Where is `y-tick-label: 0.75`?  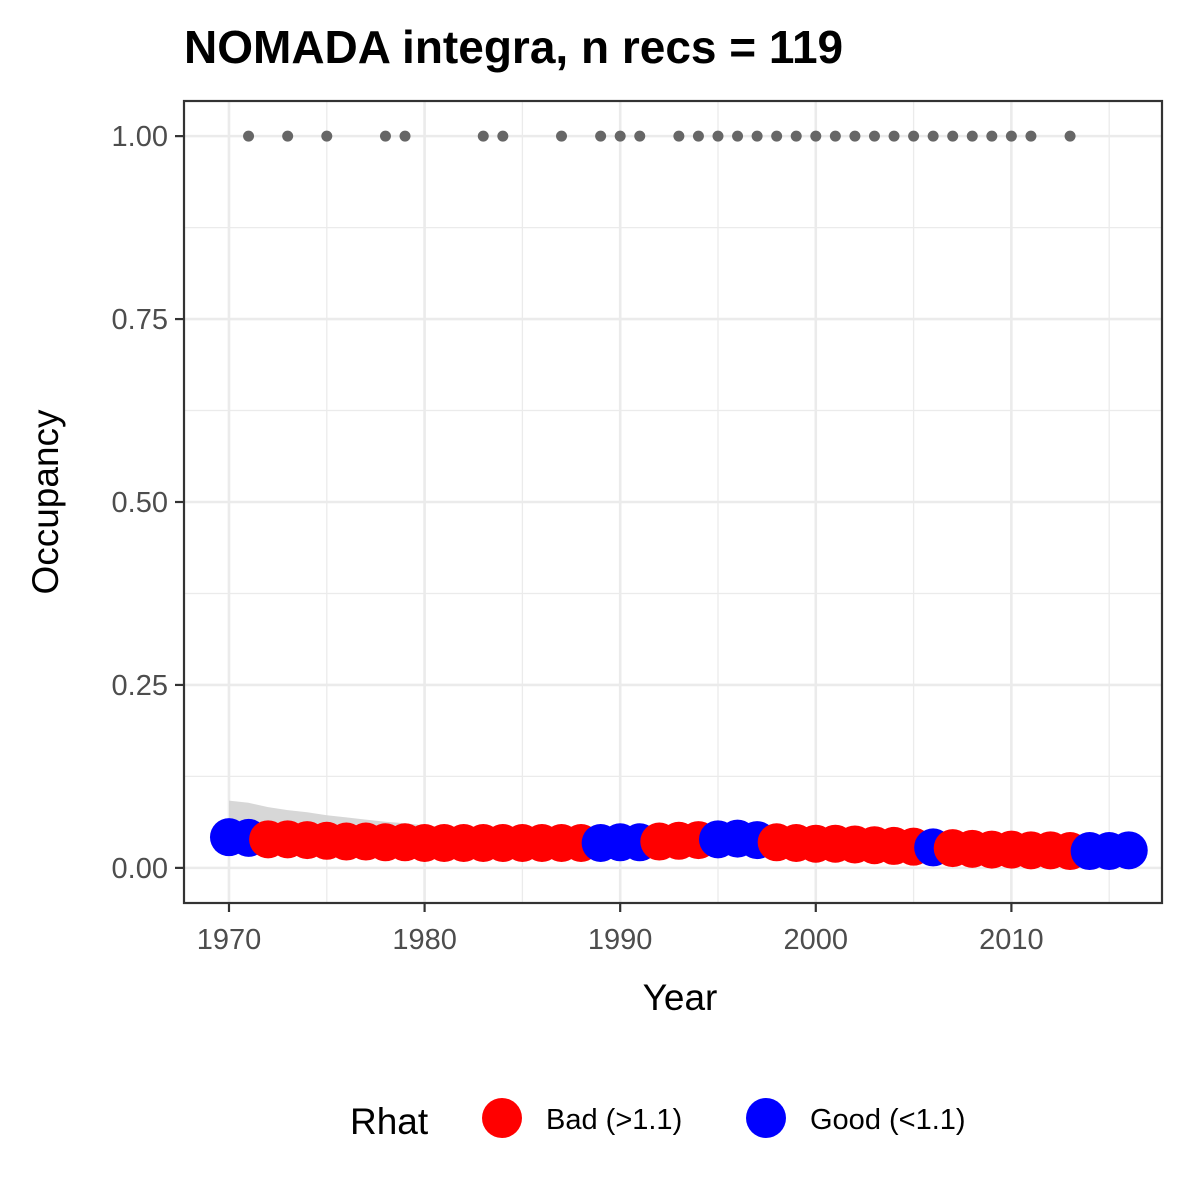
y-tick-label: 0.75 is located at coordinates (140, 320).